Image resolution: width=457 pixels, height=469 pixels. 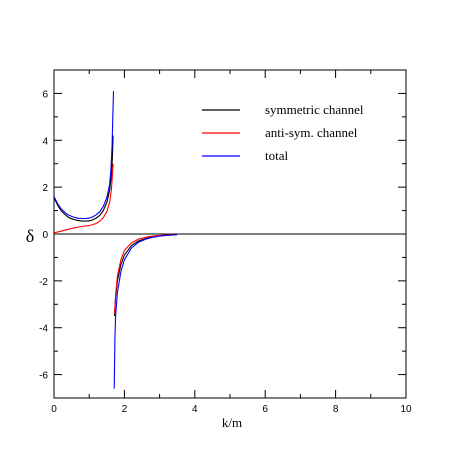 What do you see at coordinates (43, 329) in the screenshot?
I see `y-tick-label: -4` at bounding box center [43, 329].